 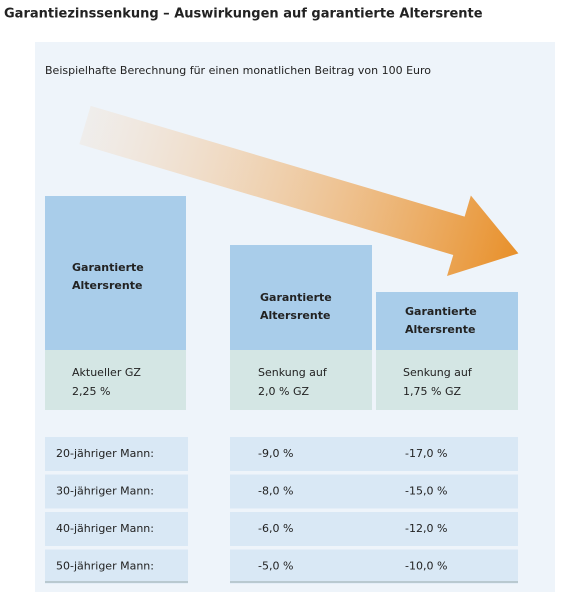 I want to click on table-text: 20-jähriger Mann:, so click(x=105, y=453).